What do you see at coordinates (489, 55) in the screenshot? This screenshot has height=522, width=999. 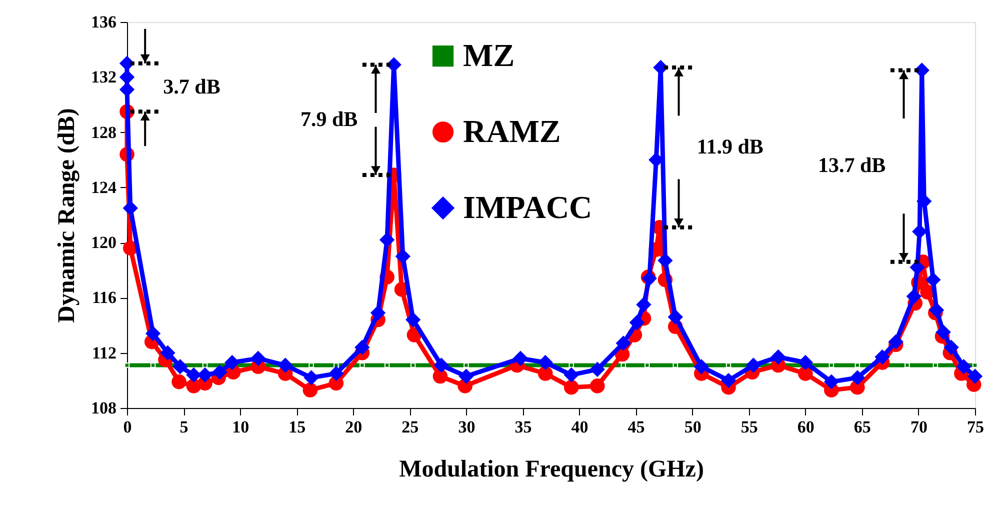 I see `legend-label: MZ` at bounding box center [489, 55].